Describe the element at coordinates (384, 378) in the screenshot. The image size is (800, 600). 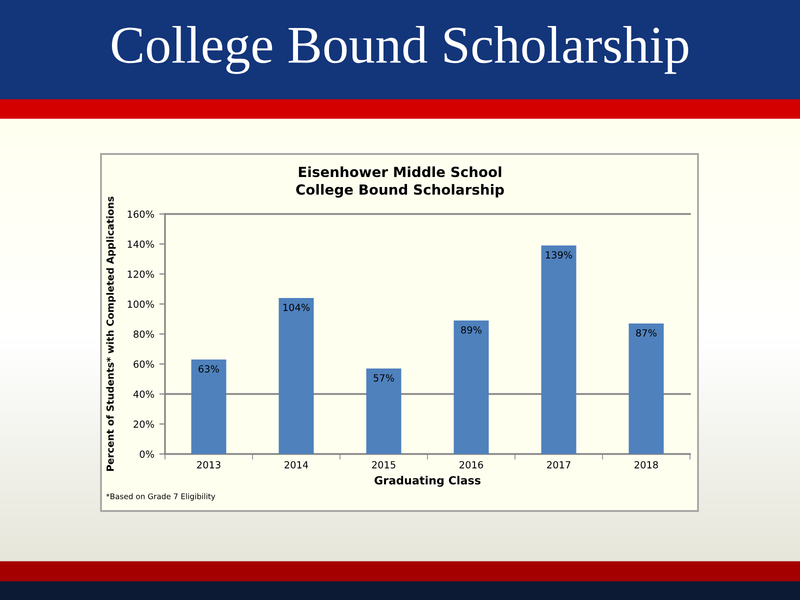
I see `data-label: 57%` at that location.